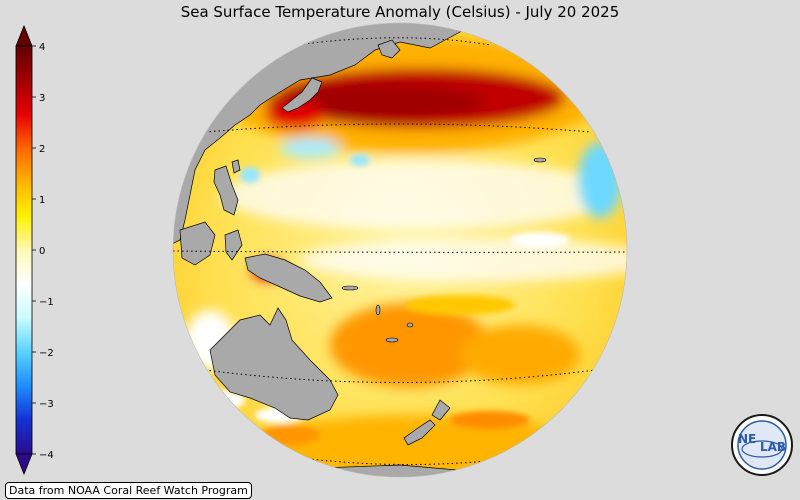  Describe the element at coordinates (747, 439) in the screenshot. I see `logo-text-left: NE` at that location.